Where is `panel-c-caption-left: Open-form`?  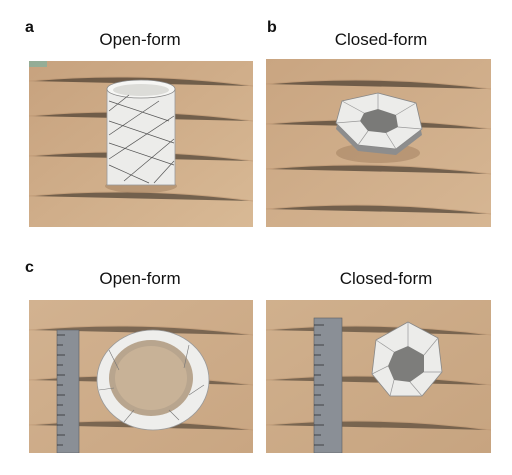
panel-c-caption-left: Open-form is located at coordinates (140, 278).